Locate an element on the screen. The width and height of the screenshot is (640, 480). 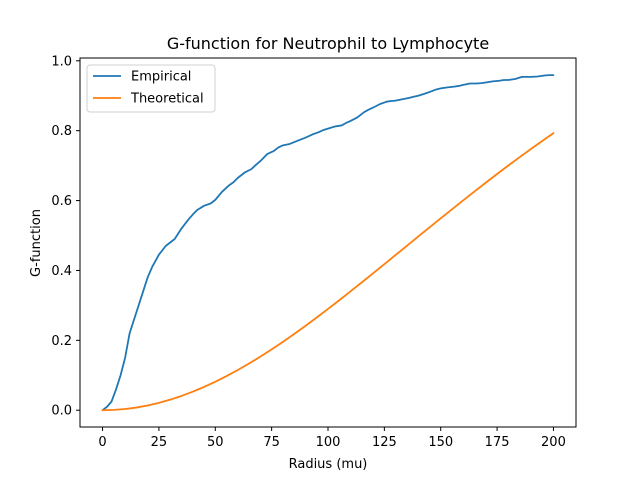
x-tick-label: 125 is located at coordinates (384, 442).